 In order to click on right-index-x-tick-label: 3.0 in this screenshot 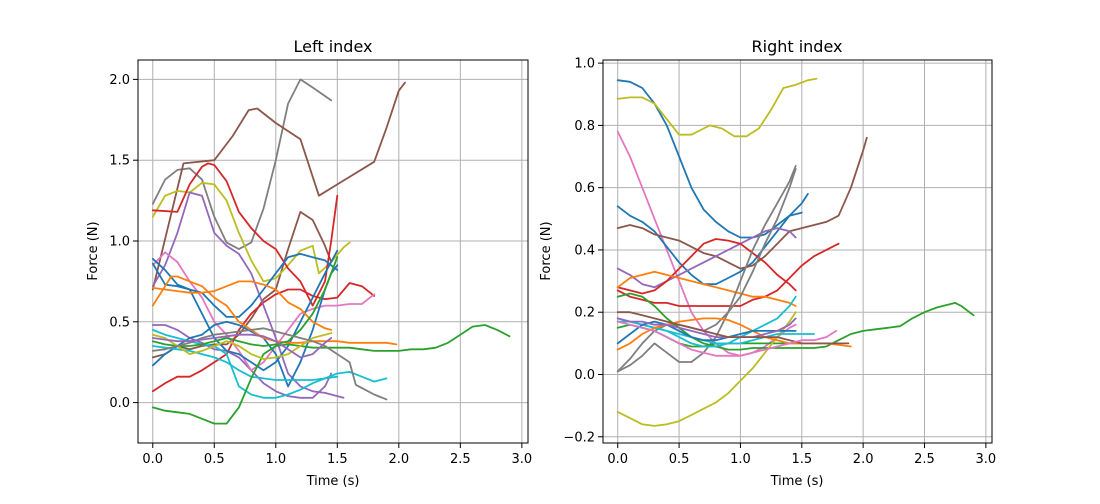, I will do `click(986, 459)`.